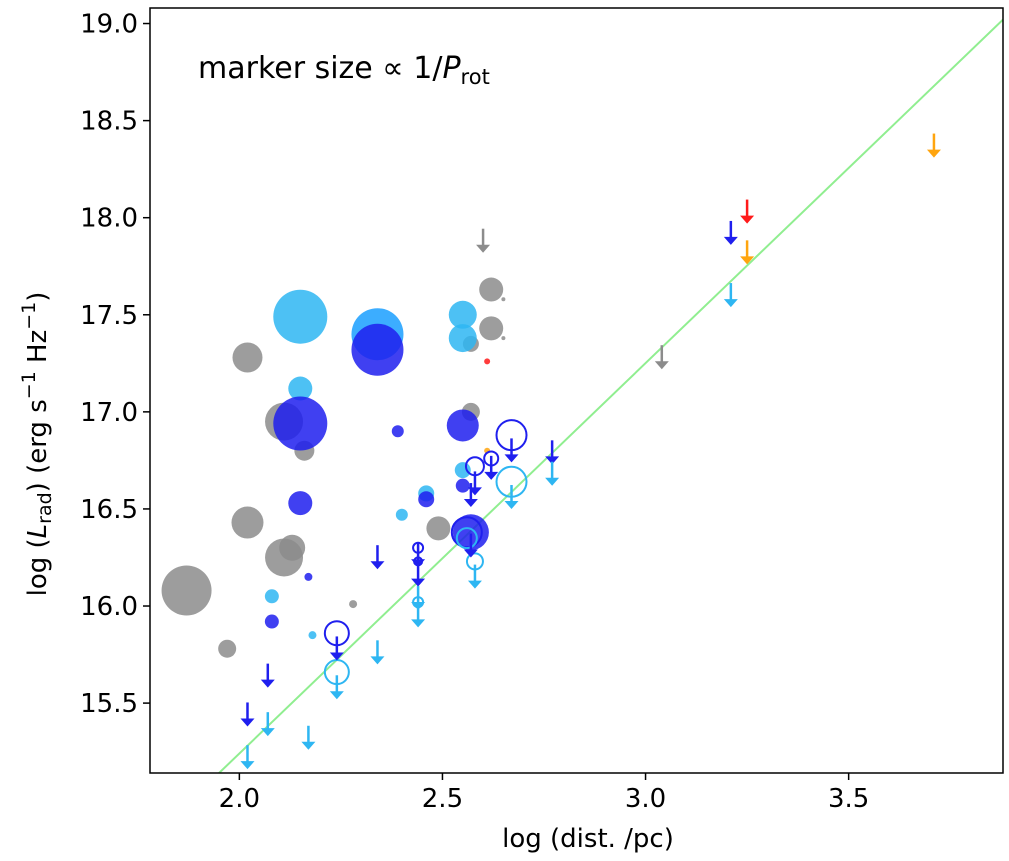 This screenshot has width=1009, height=861. Describe the element at coordinates (109, 510) in the screenshot. I see `y-tick-label: 16.5` at that location.